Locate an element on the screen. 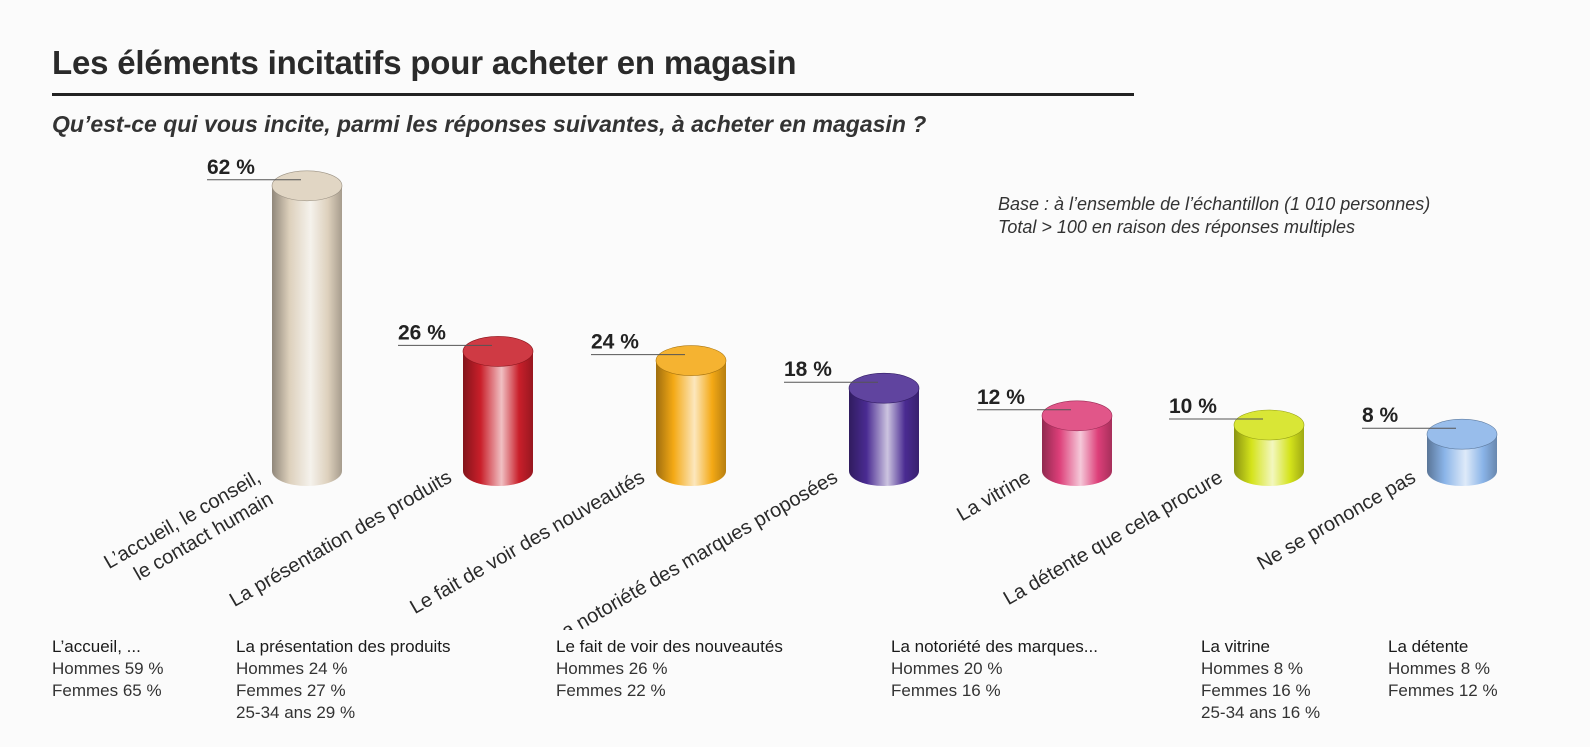 The width and height of the screenshot is (1590, 747). bar-vitrine is located at coordinates (1077, 443).